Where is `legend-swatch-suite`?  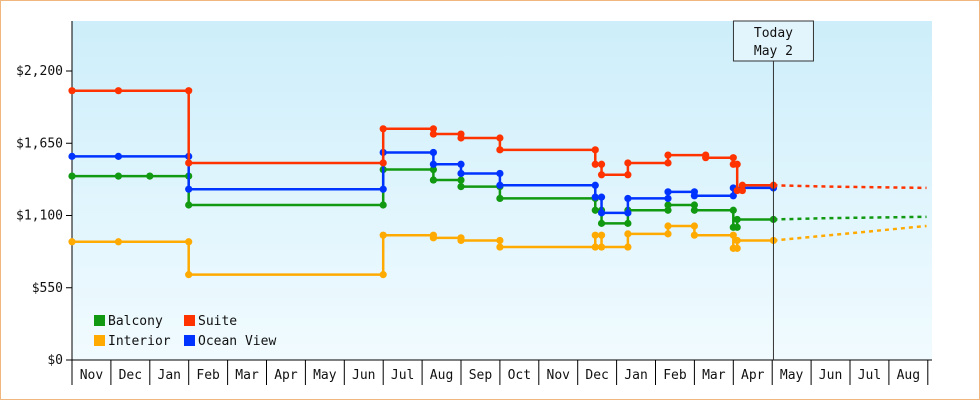
legend-swatch-suite is located at coordinates (189, 320).